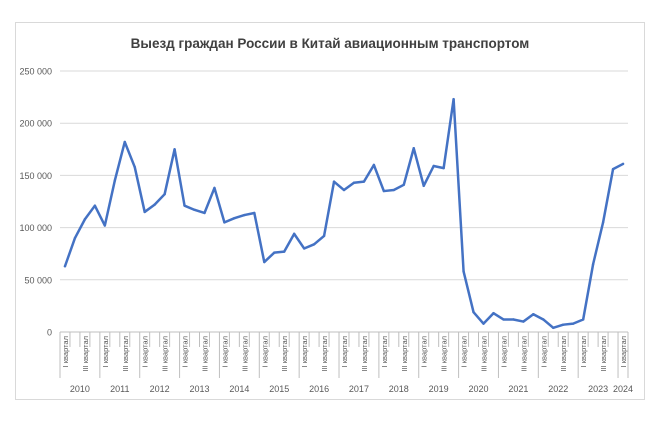 The image size is (660, 430). What do you see at coordinates (558, 389) in the screenshot?
I see `year-label: 2022` at bounding box center [558, 389].